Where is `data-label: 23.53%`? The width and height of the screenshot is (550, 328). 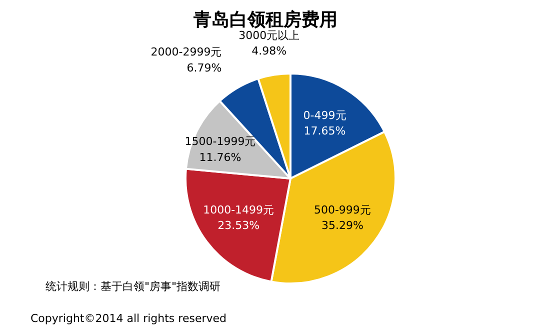
data-label: 23.53% is located at coordinates (239, 225).